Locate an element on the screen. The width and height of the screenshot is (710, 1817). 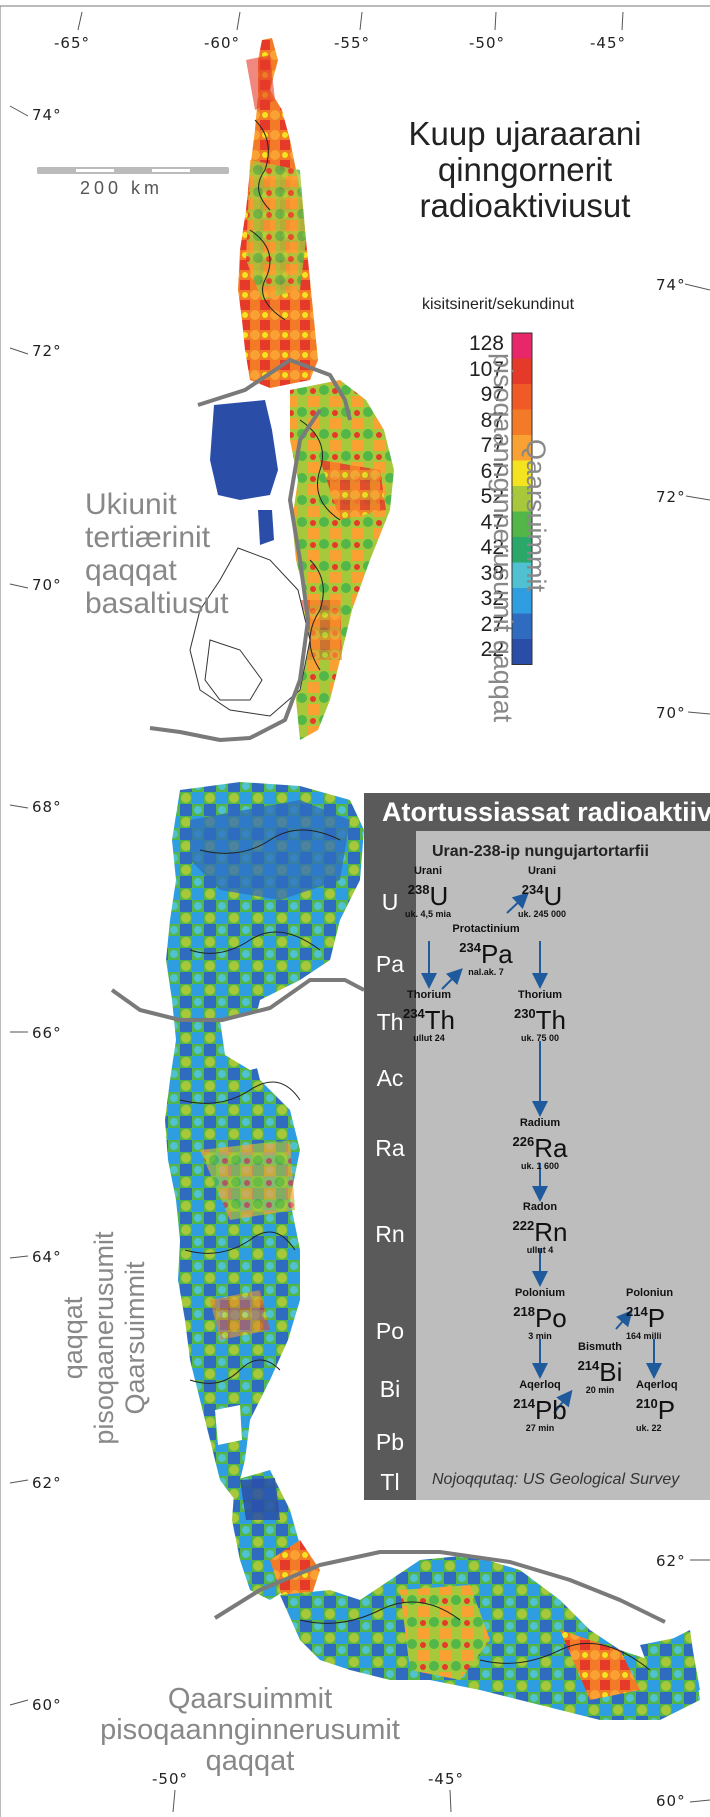
isotope-half-life: 27 min is located at coordinates (540, 1428).